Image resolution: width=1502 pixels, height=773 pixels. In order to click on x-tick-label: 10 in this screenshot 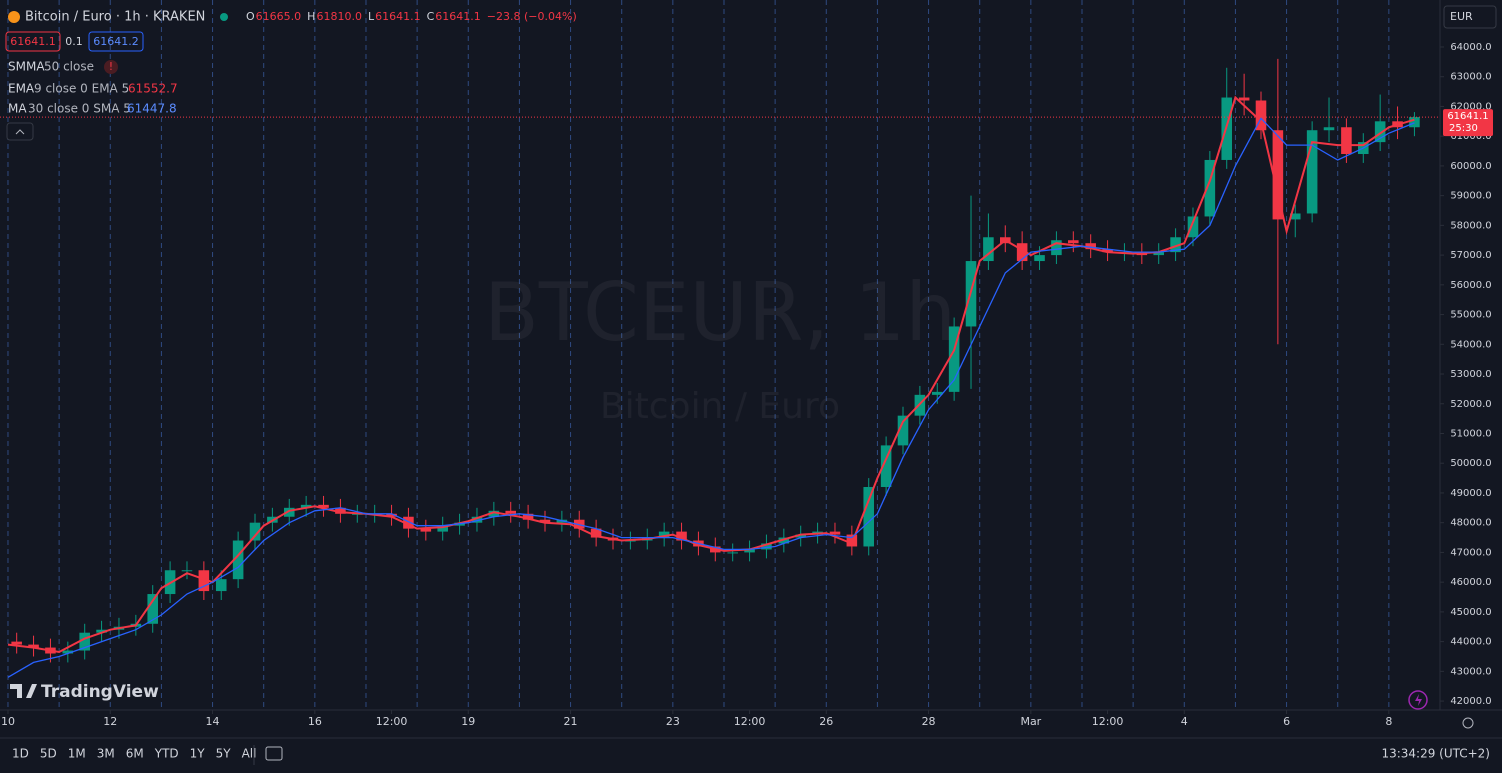, I will do `click(8, 721)`.